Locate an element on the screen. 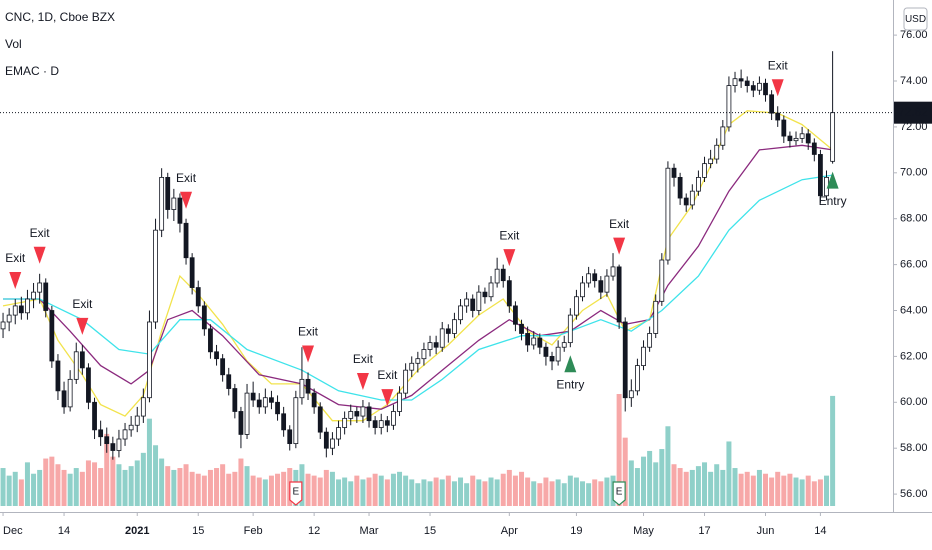  x-tick-label: Feb is located at coordinates (253, 531).